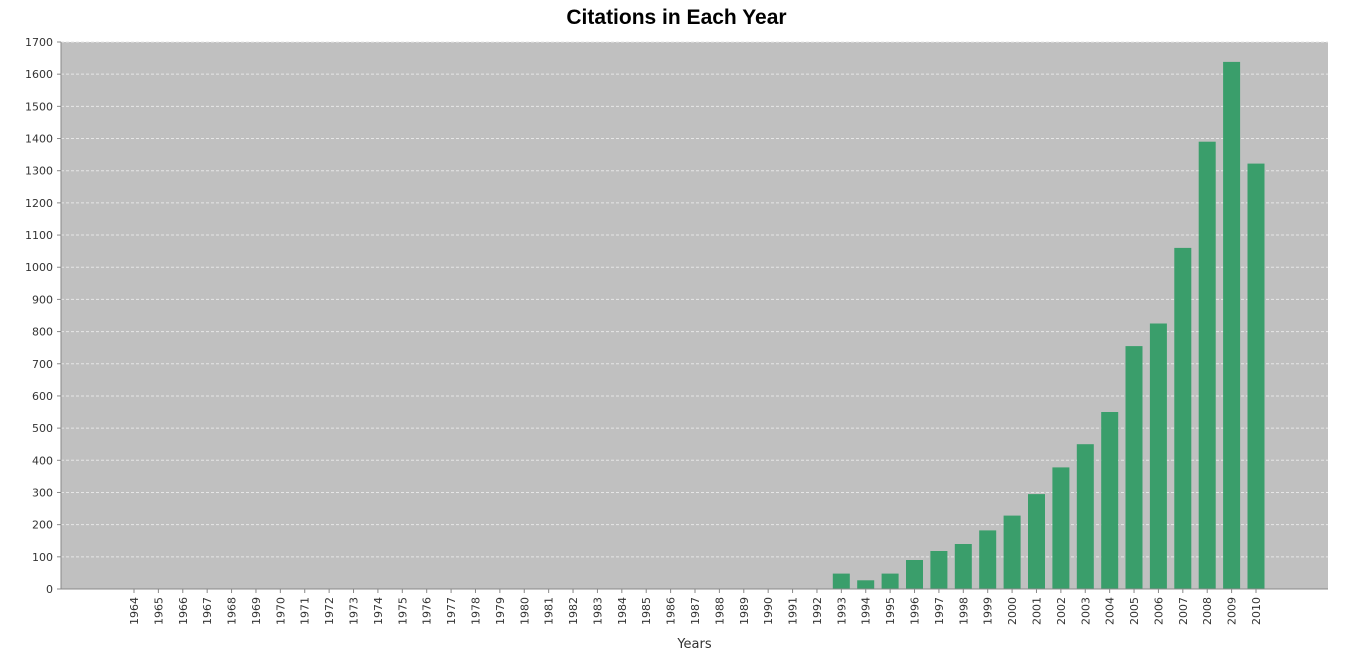 This screenshot has height=658, width=1353. Describe the element at coordinates (183, 611) in the screenshot. I see `x-tick-label: 1966` at that location.